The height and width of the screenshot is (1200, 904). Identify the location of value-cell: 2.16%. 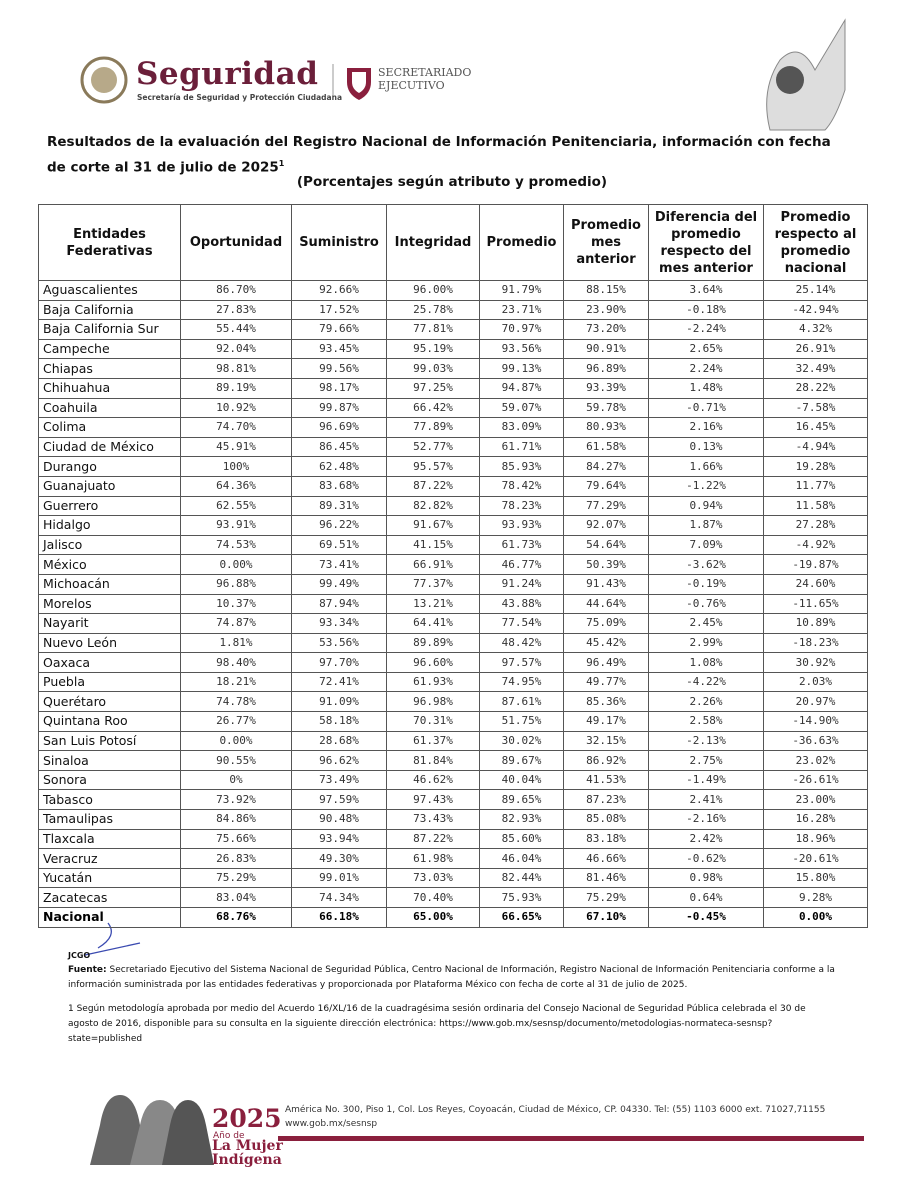
(706, 427).